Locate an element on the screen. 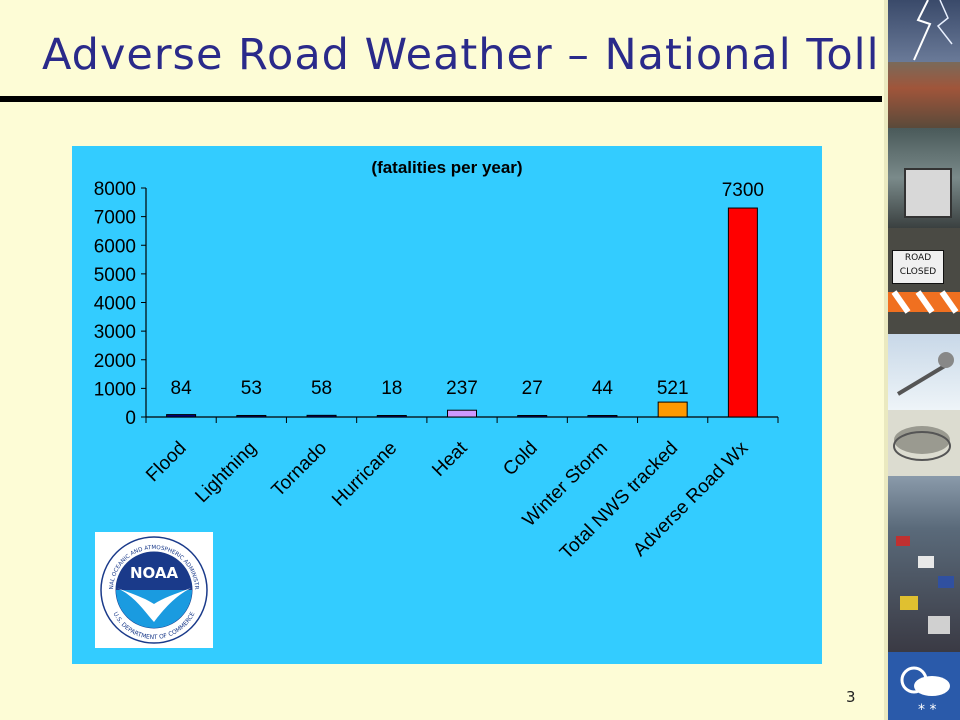  traffic-jam-photo is located at coordinates (924, 564).